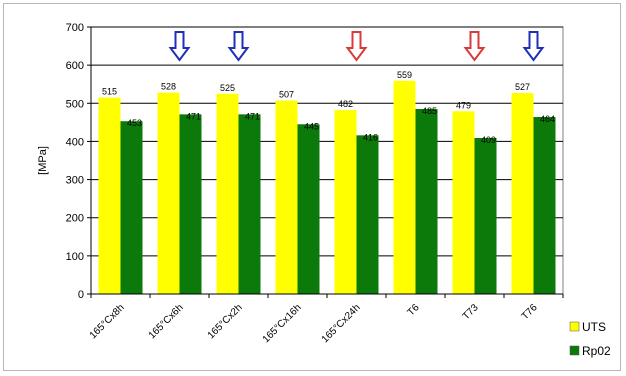  I want to click on uts-value-label: 559, so click(404, 75).